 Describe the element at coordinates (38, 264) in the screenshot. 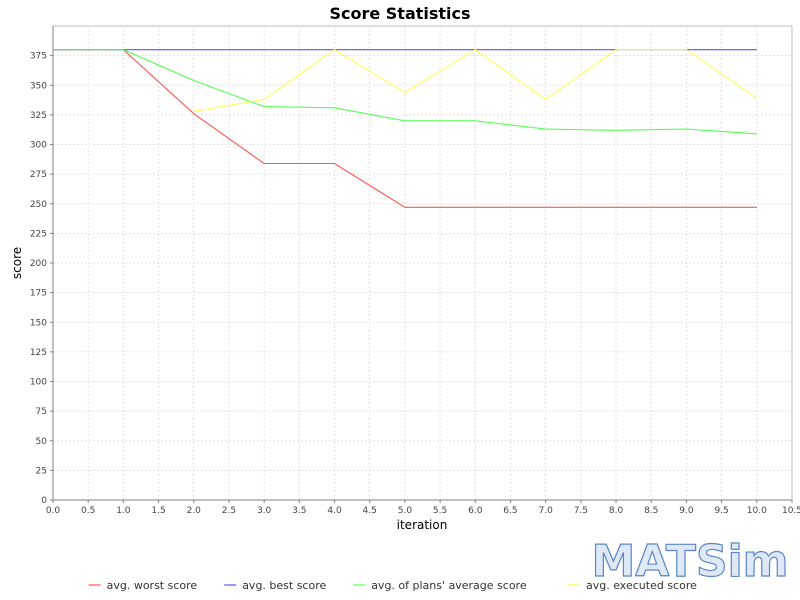

I see `y-tick-label: 200` at that location.